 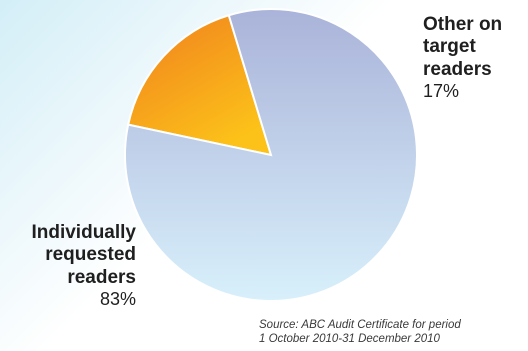 I want to click on slice-label-individual: Individually requested readers 83%, so click(x=83, y=266).